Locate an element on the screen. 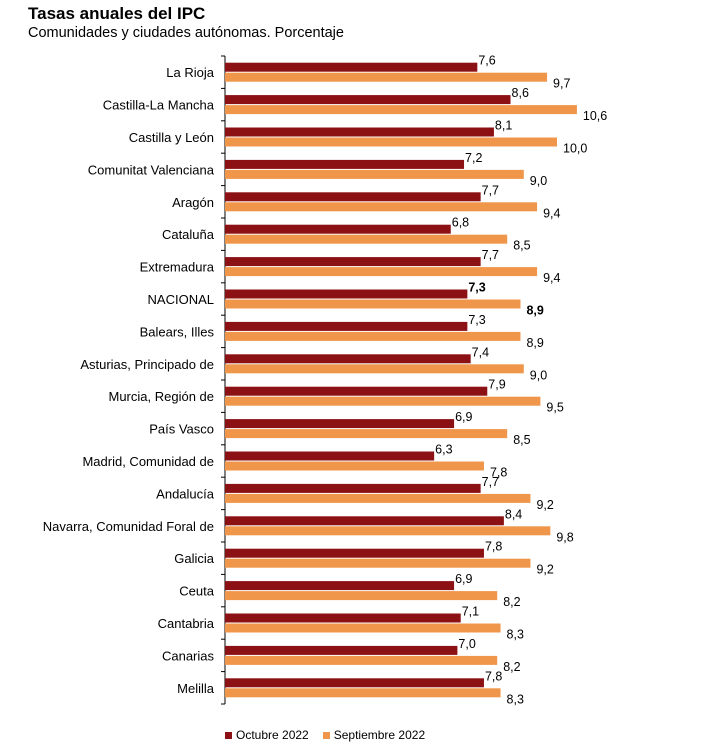 The image size is (718, 756). category-label: Melilla is located at coordinates (196, 688).